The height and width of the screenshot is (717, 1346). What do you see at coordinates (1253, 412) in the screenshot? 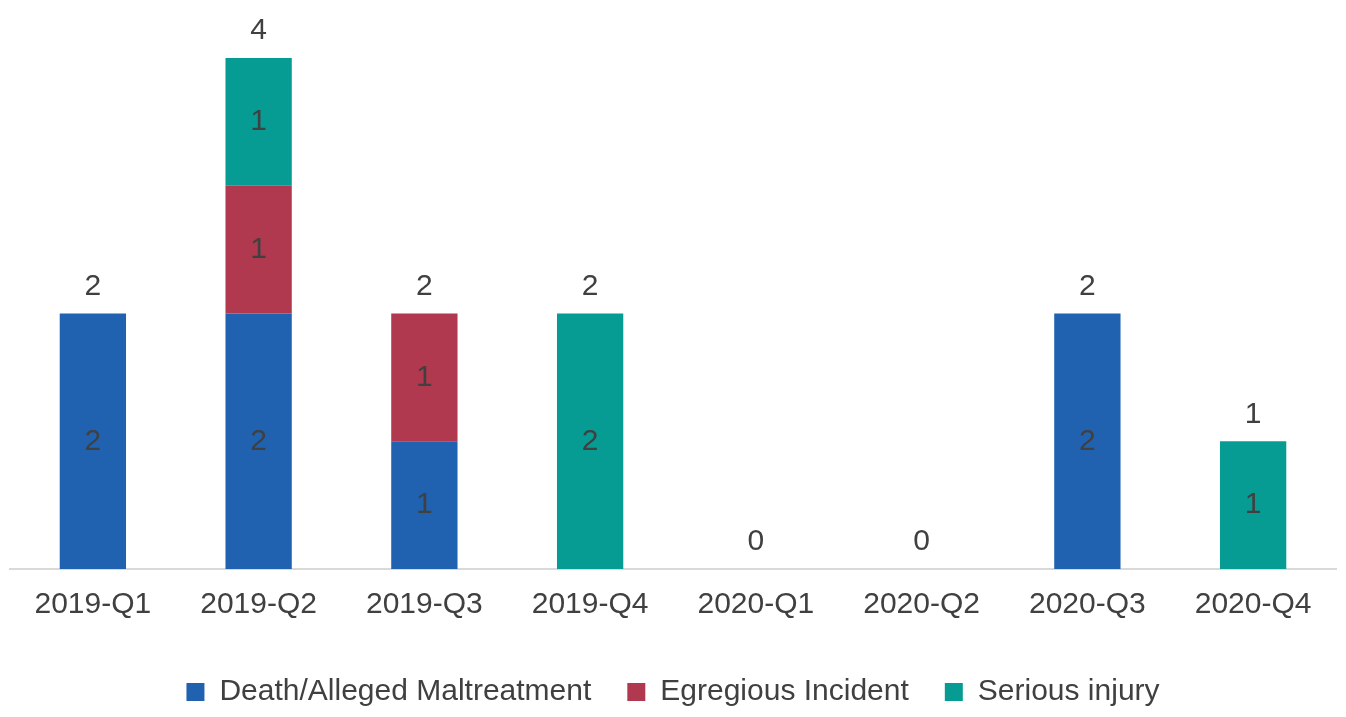
I see `total-label: 1` at bounding box center [1253, 412].